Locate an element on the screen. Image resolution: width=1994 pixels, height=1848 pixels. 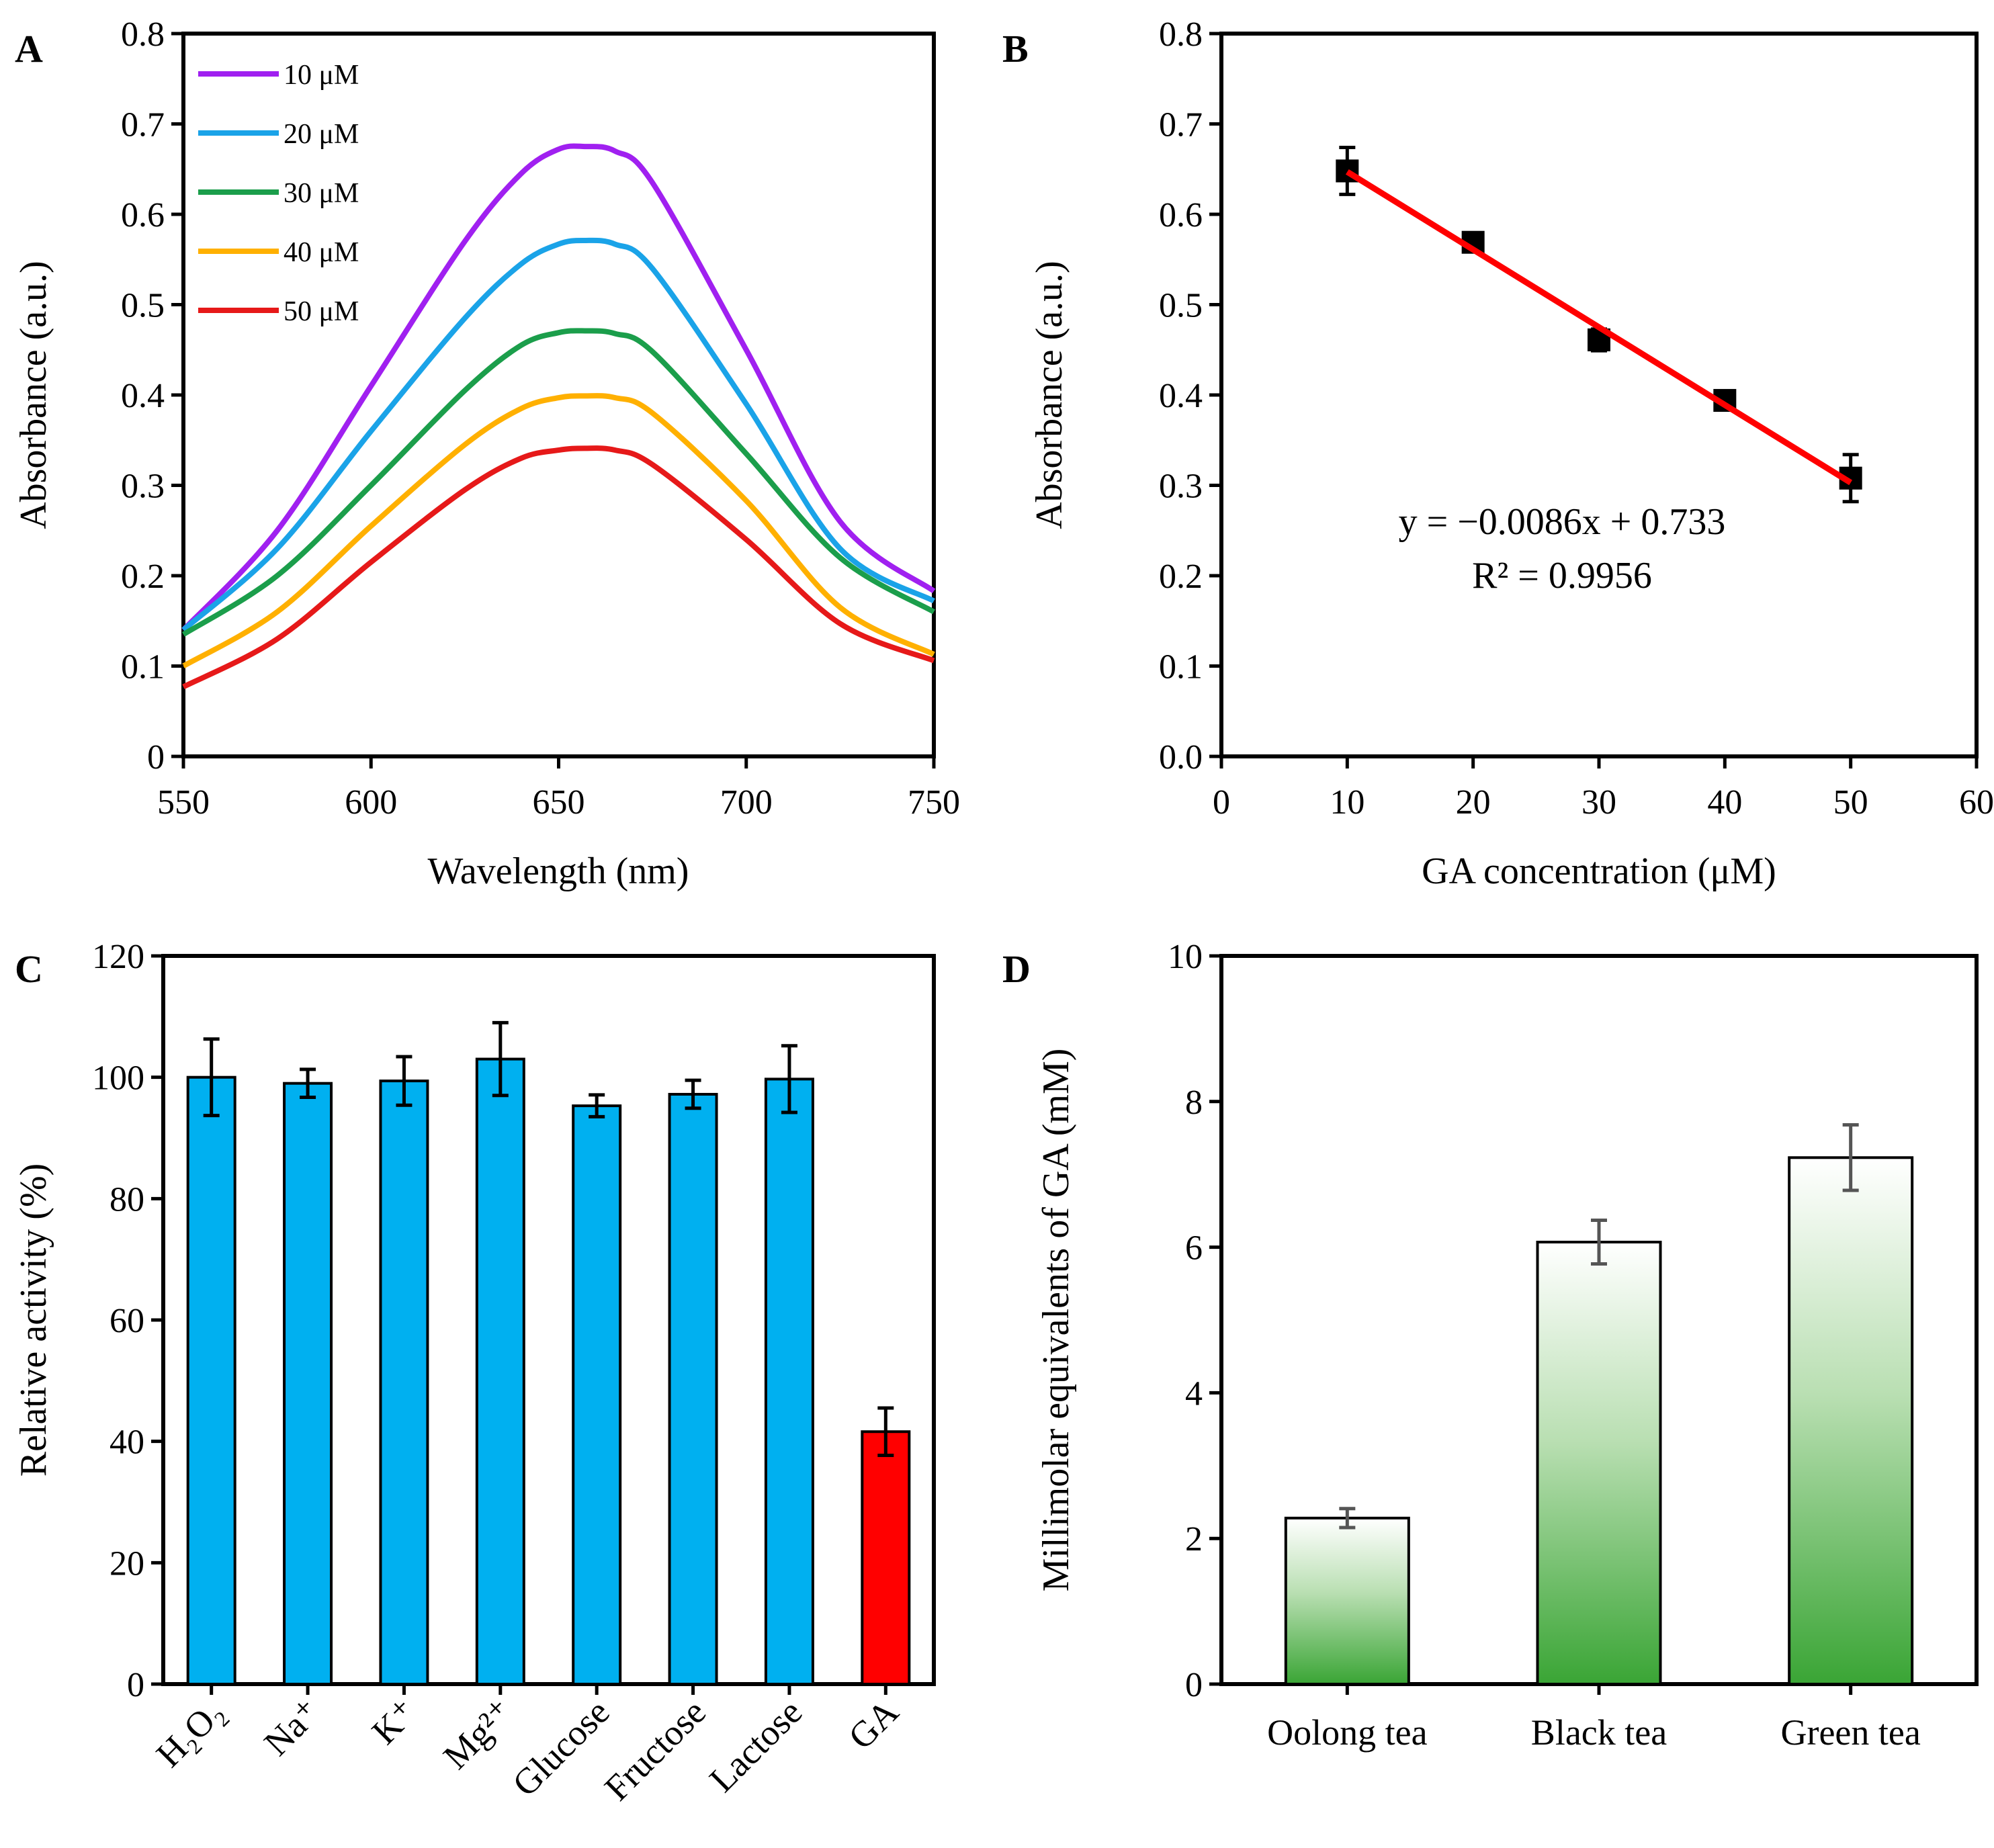
category-label: Green tea is located at coordinates (1850, 1732).